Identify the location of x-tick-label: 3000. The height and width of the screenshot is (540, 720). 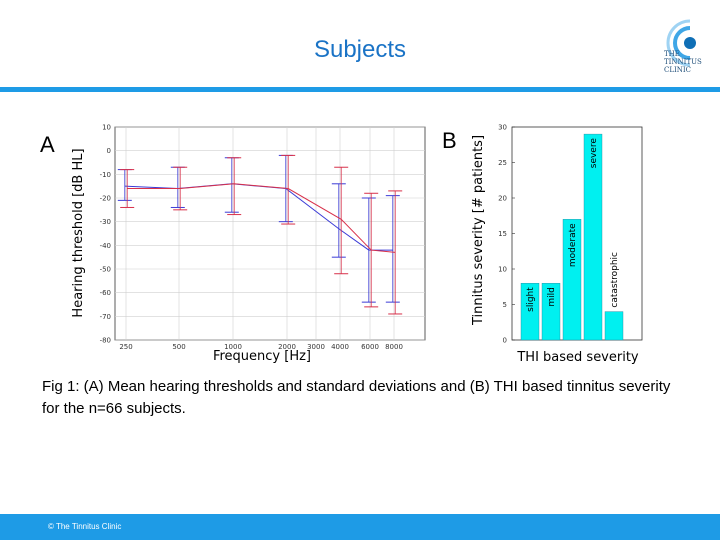
(316, 347).